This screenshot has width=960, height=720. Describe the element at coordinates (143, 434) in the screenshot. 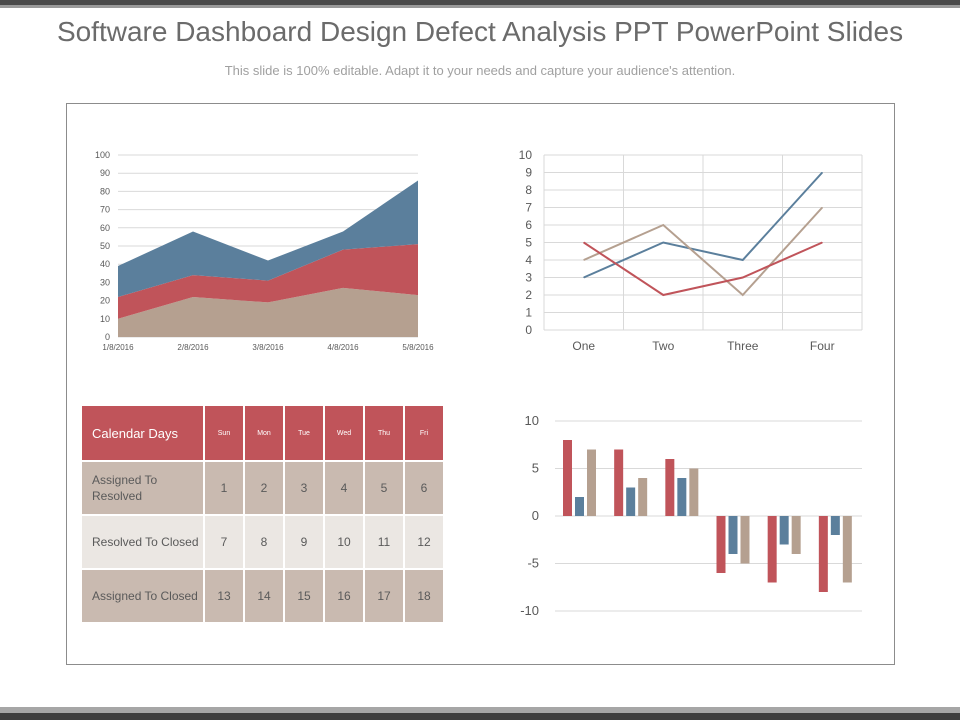

I see `table-header-cell: Calendar Days` at that location.